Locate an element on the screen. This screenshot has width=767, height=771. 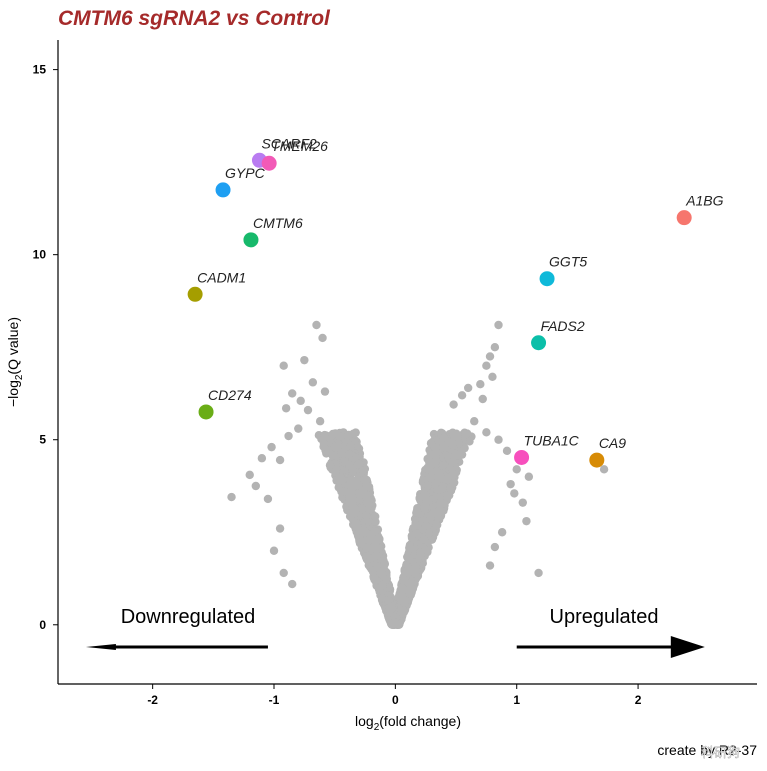
x-ticks: -2 -1 0 1 2 is located at coordinates (394, 695).